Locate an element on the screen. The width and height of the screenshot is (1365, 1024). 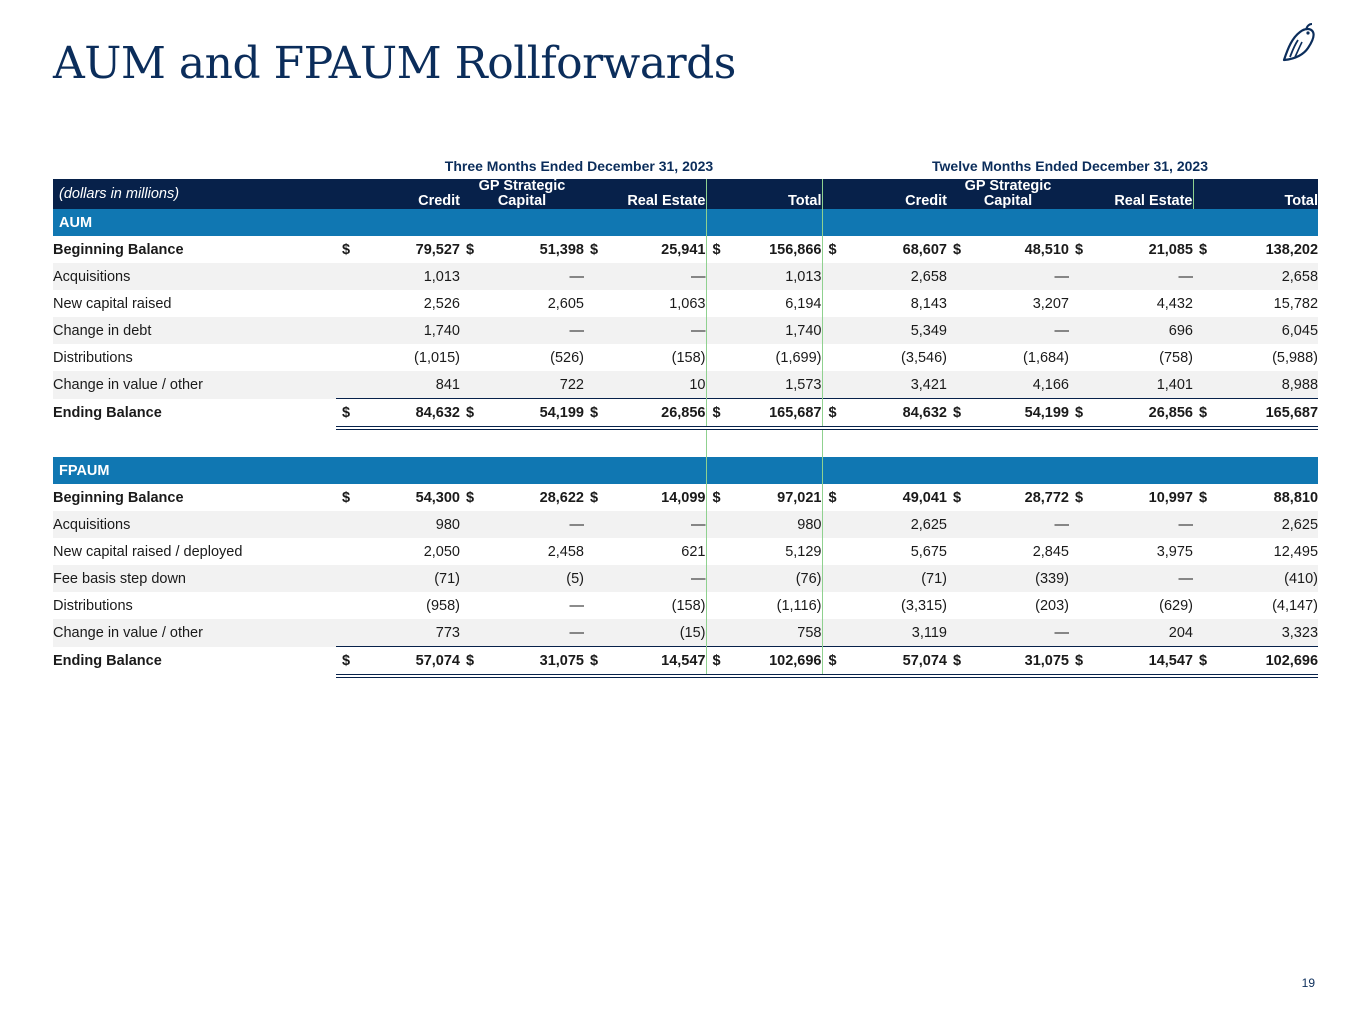
value-cell: 696 is located at coordinates (1131, 330).